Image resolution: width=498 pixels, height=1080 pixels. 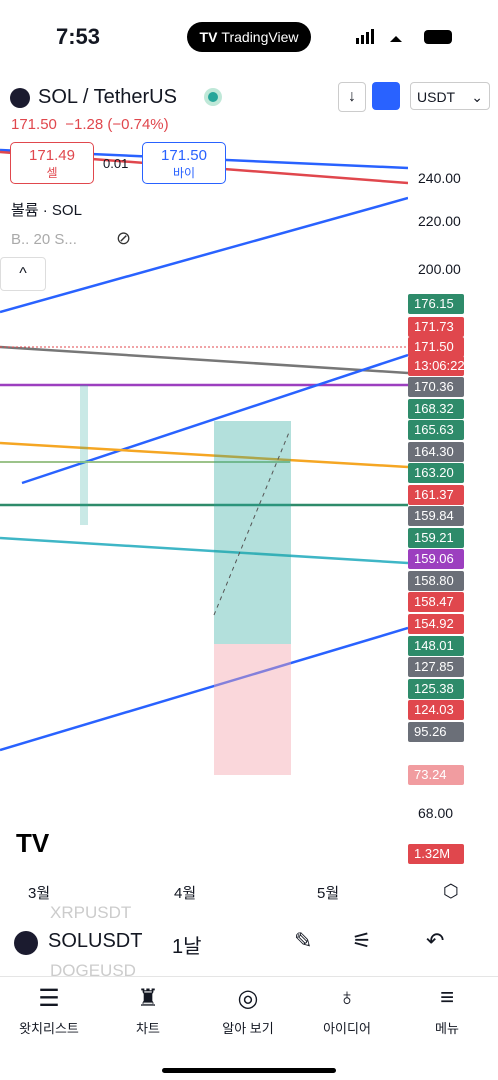 What do you see at coordinates (436, 710) in the screenshot?
I see `price-badge: 124.03` at bounding box center [436, 710].